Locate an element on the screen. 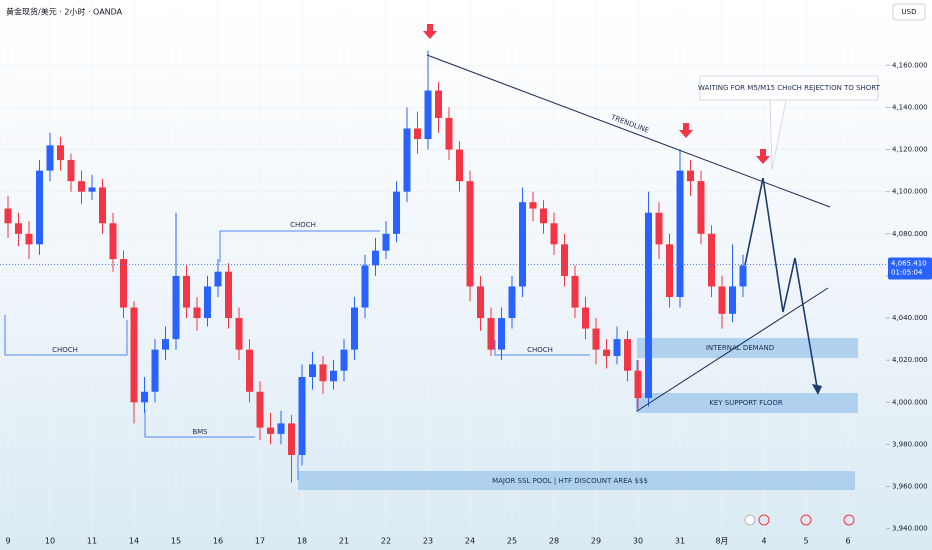  y-tick-label: 4,160.000 is located at coordinates (910, 65).